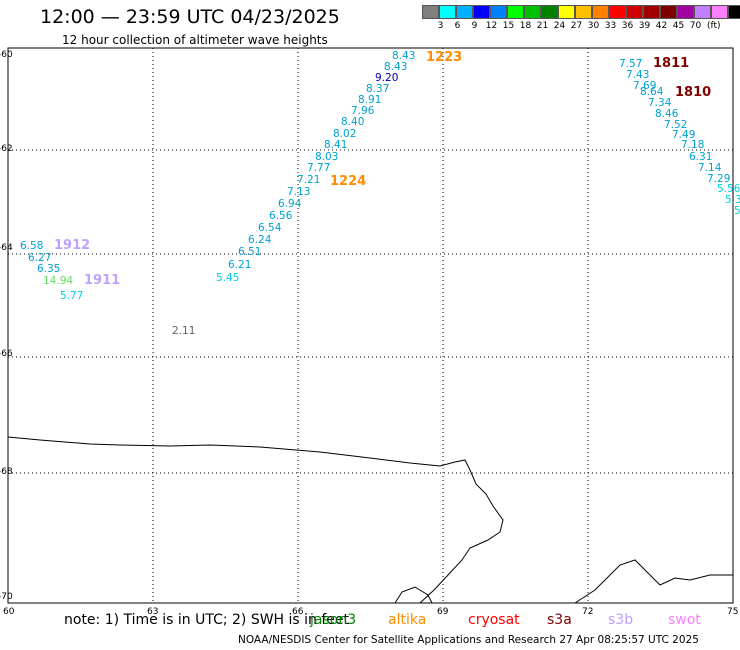  I want to click on legend-label: 24, so click(559, 26).